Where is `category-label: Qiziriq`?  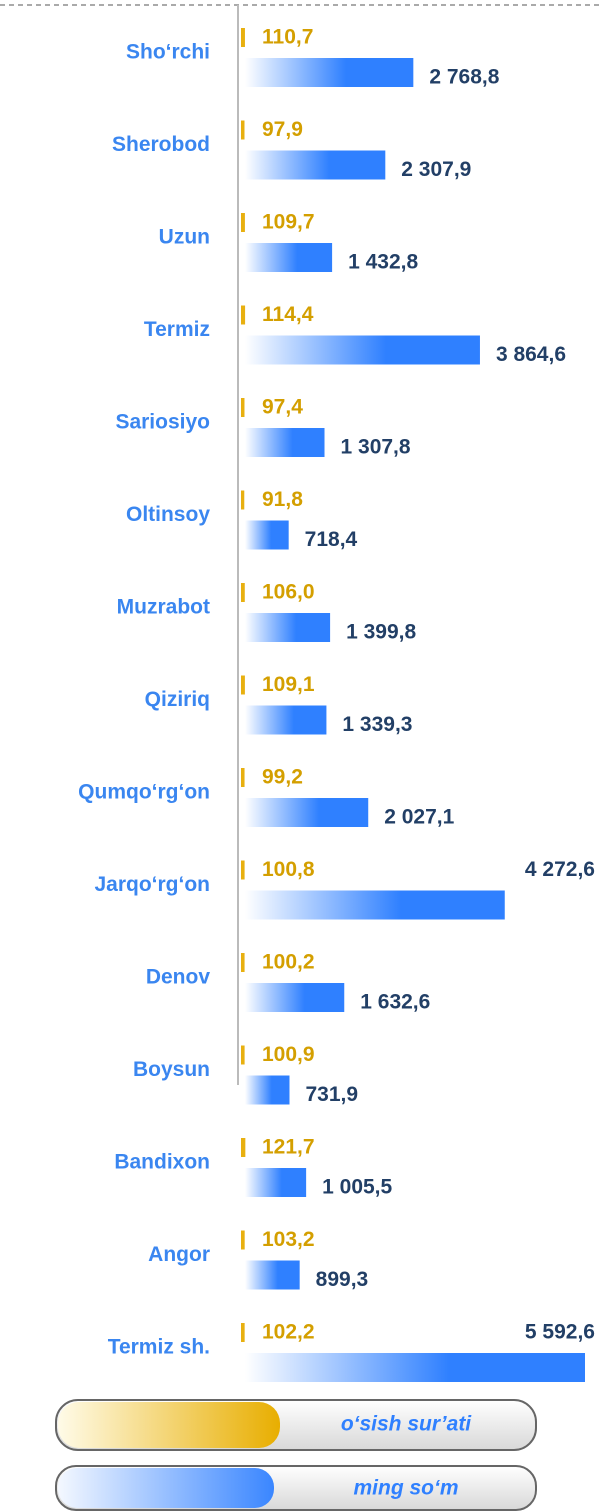
category-label: Qiziriq is located at coordinates (177, 699).